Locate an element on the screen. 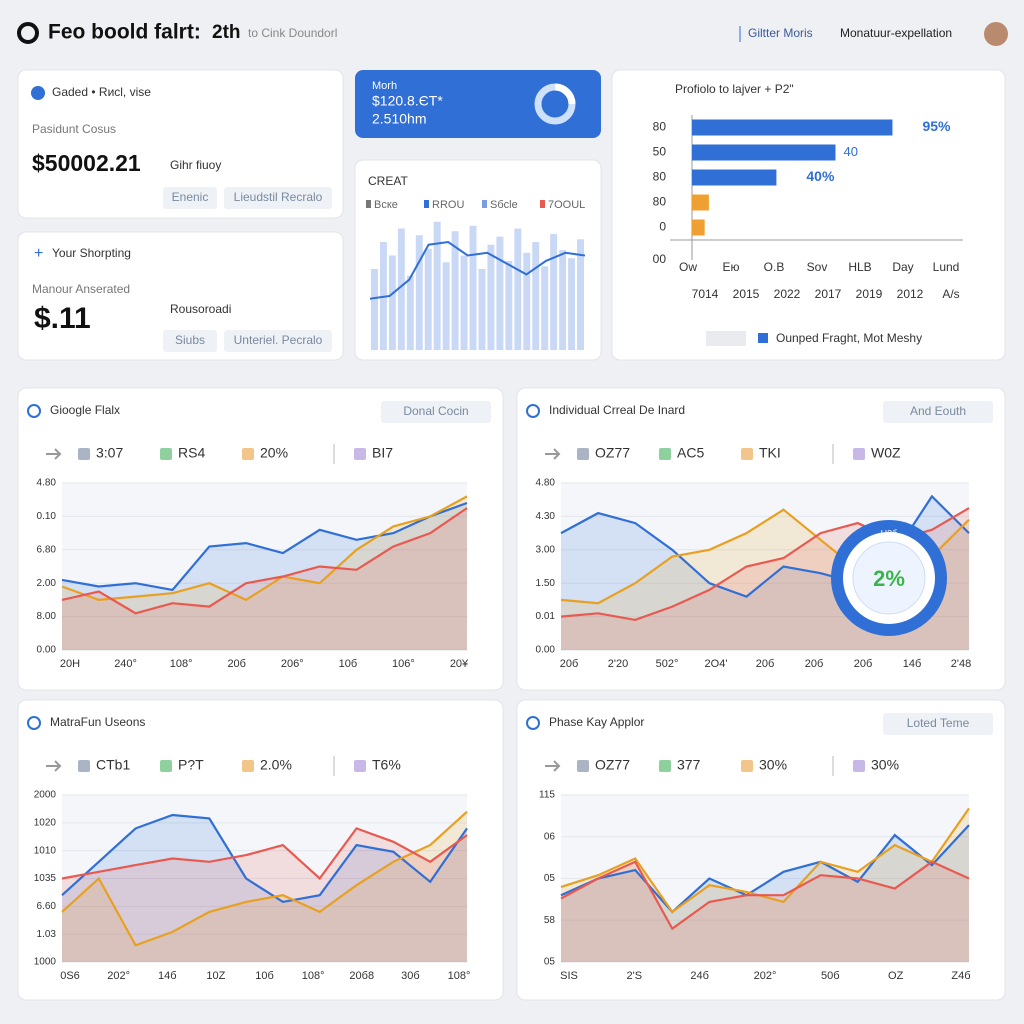 The width and height of the screenshot is (1024, 1024). bar-value-label: 95% is located at coordinates (936, 126).